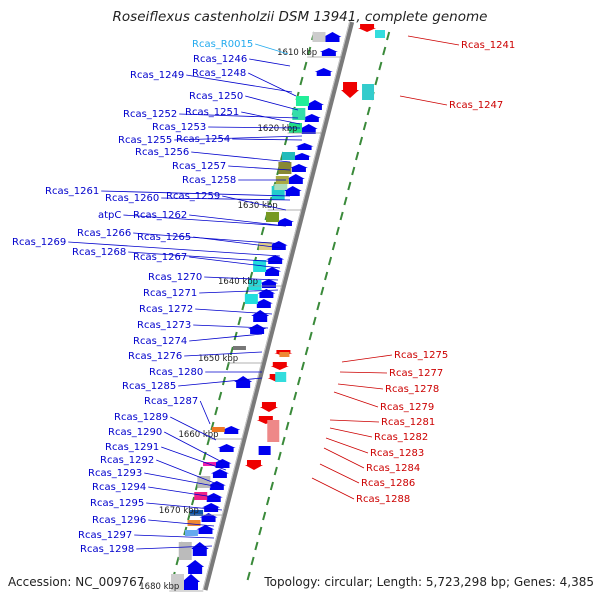 This screenshot has width=600, height=600. Describe the element at coordinates (115, 473) in the screenshot. I see `left-gene-label: Rcas_1293` at that location.